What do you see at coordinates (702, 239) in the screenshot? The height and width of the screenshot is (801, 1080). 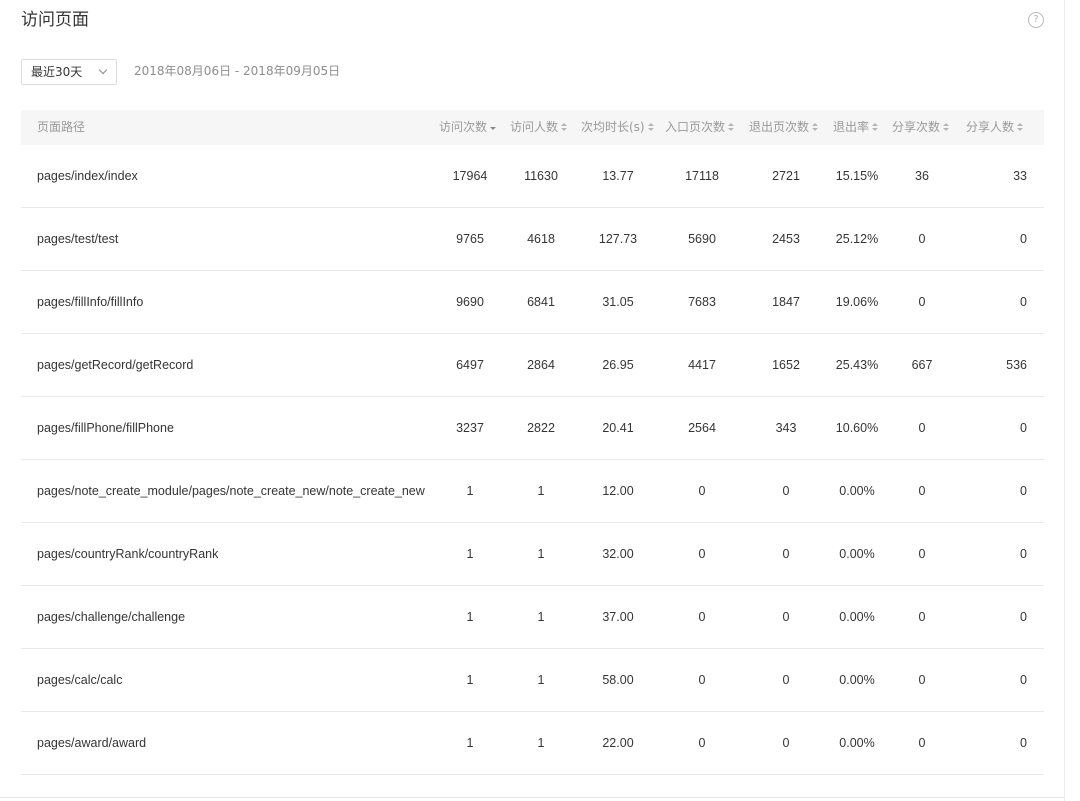 I see `cell-entry: 5690` at bounding box center [702, 239].